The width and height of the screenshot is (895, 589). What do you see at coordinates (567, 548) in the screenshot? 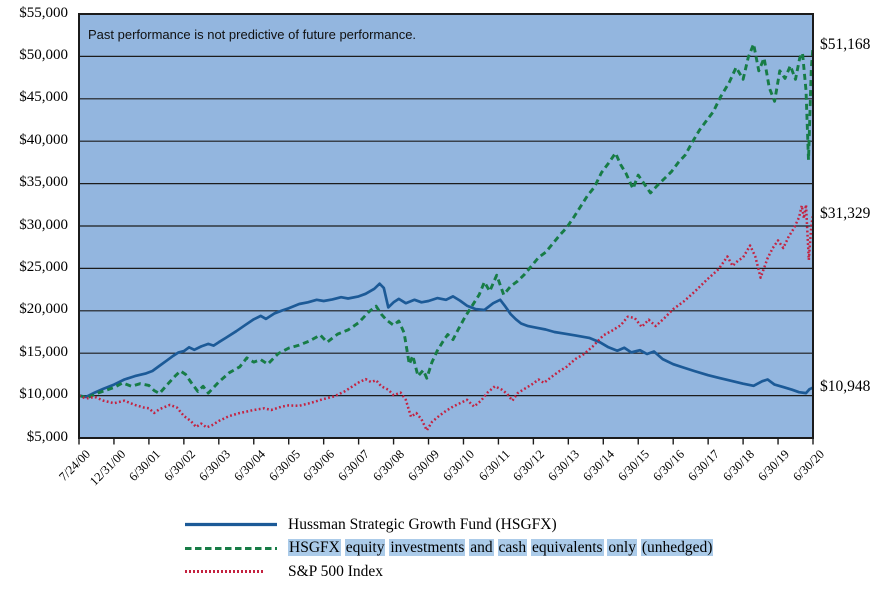
I see `highlighted-word: equivalents` at bounding box center [567, 548].